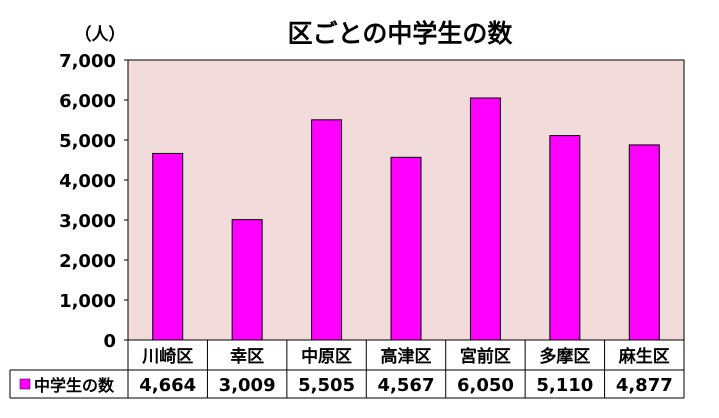 This screenshot has height=418, width=719. I want to click on y-tick-label: 3,000, so click(87, 221).